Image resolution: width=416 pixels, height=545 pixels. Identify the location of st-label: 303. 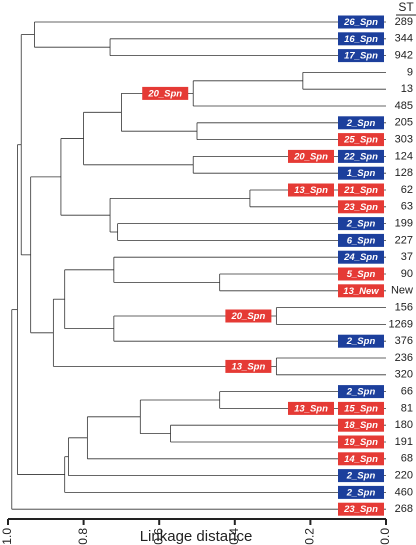
(404, 140).